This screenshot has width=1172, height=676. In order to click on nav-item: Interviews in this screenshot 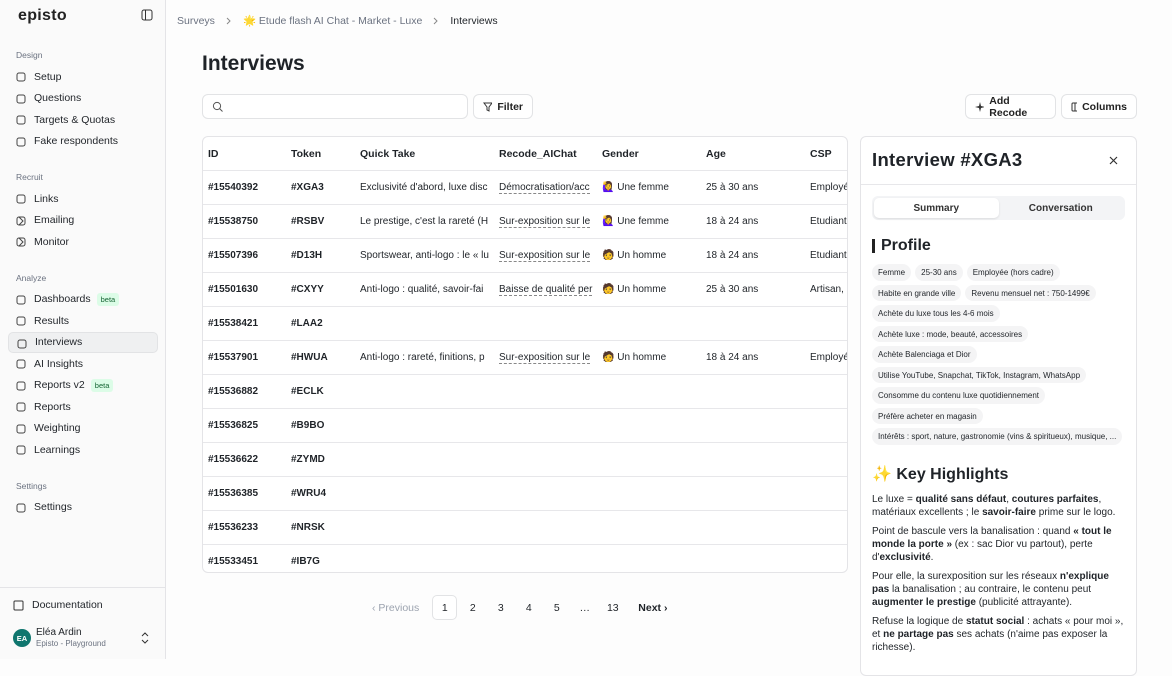, I will do `click(83, 342)`.